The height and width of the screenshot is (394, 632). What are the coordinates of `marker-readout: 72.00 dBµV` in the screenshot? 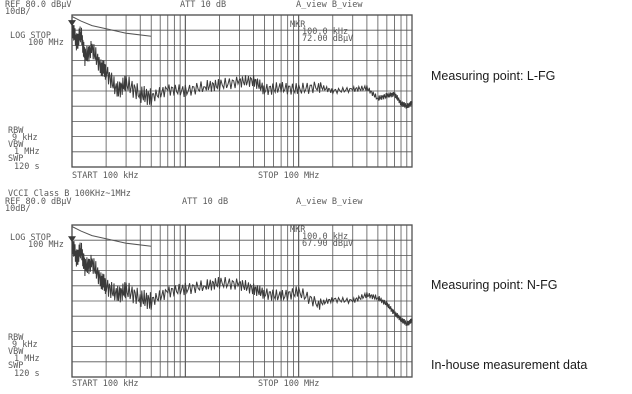 It's located at (327, 39).